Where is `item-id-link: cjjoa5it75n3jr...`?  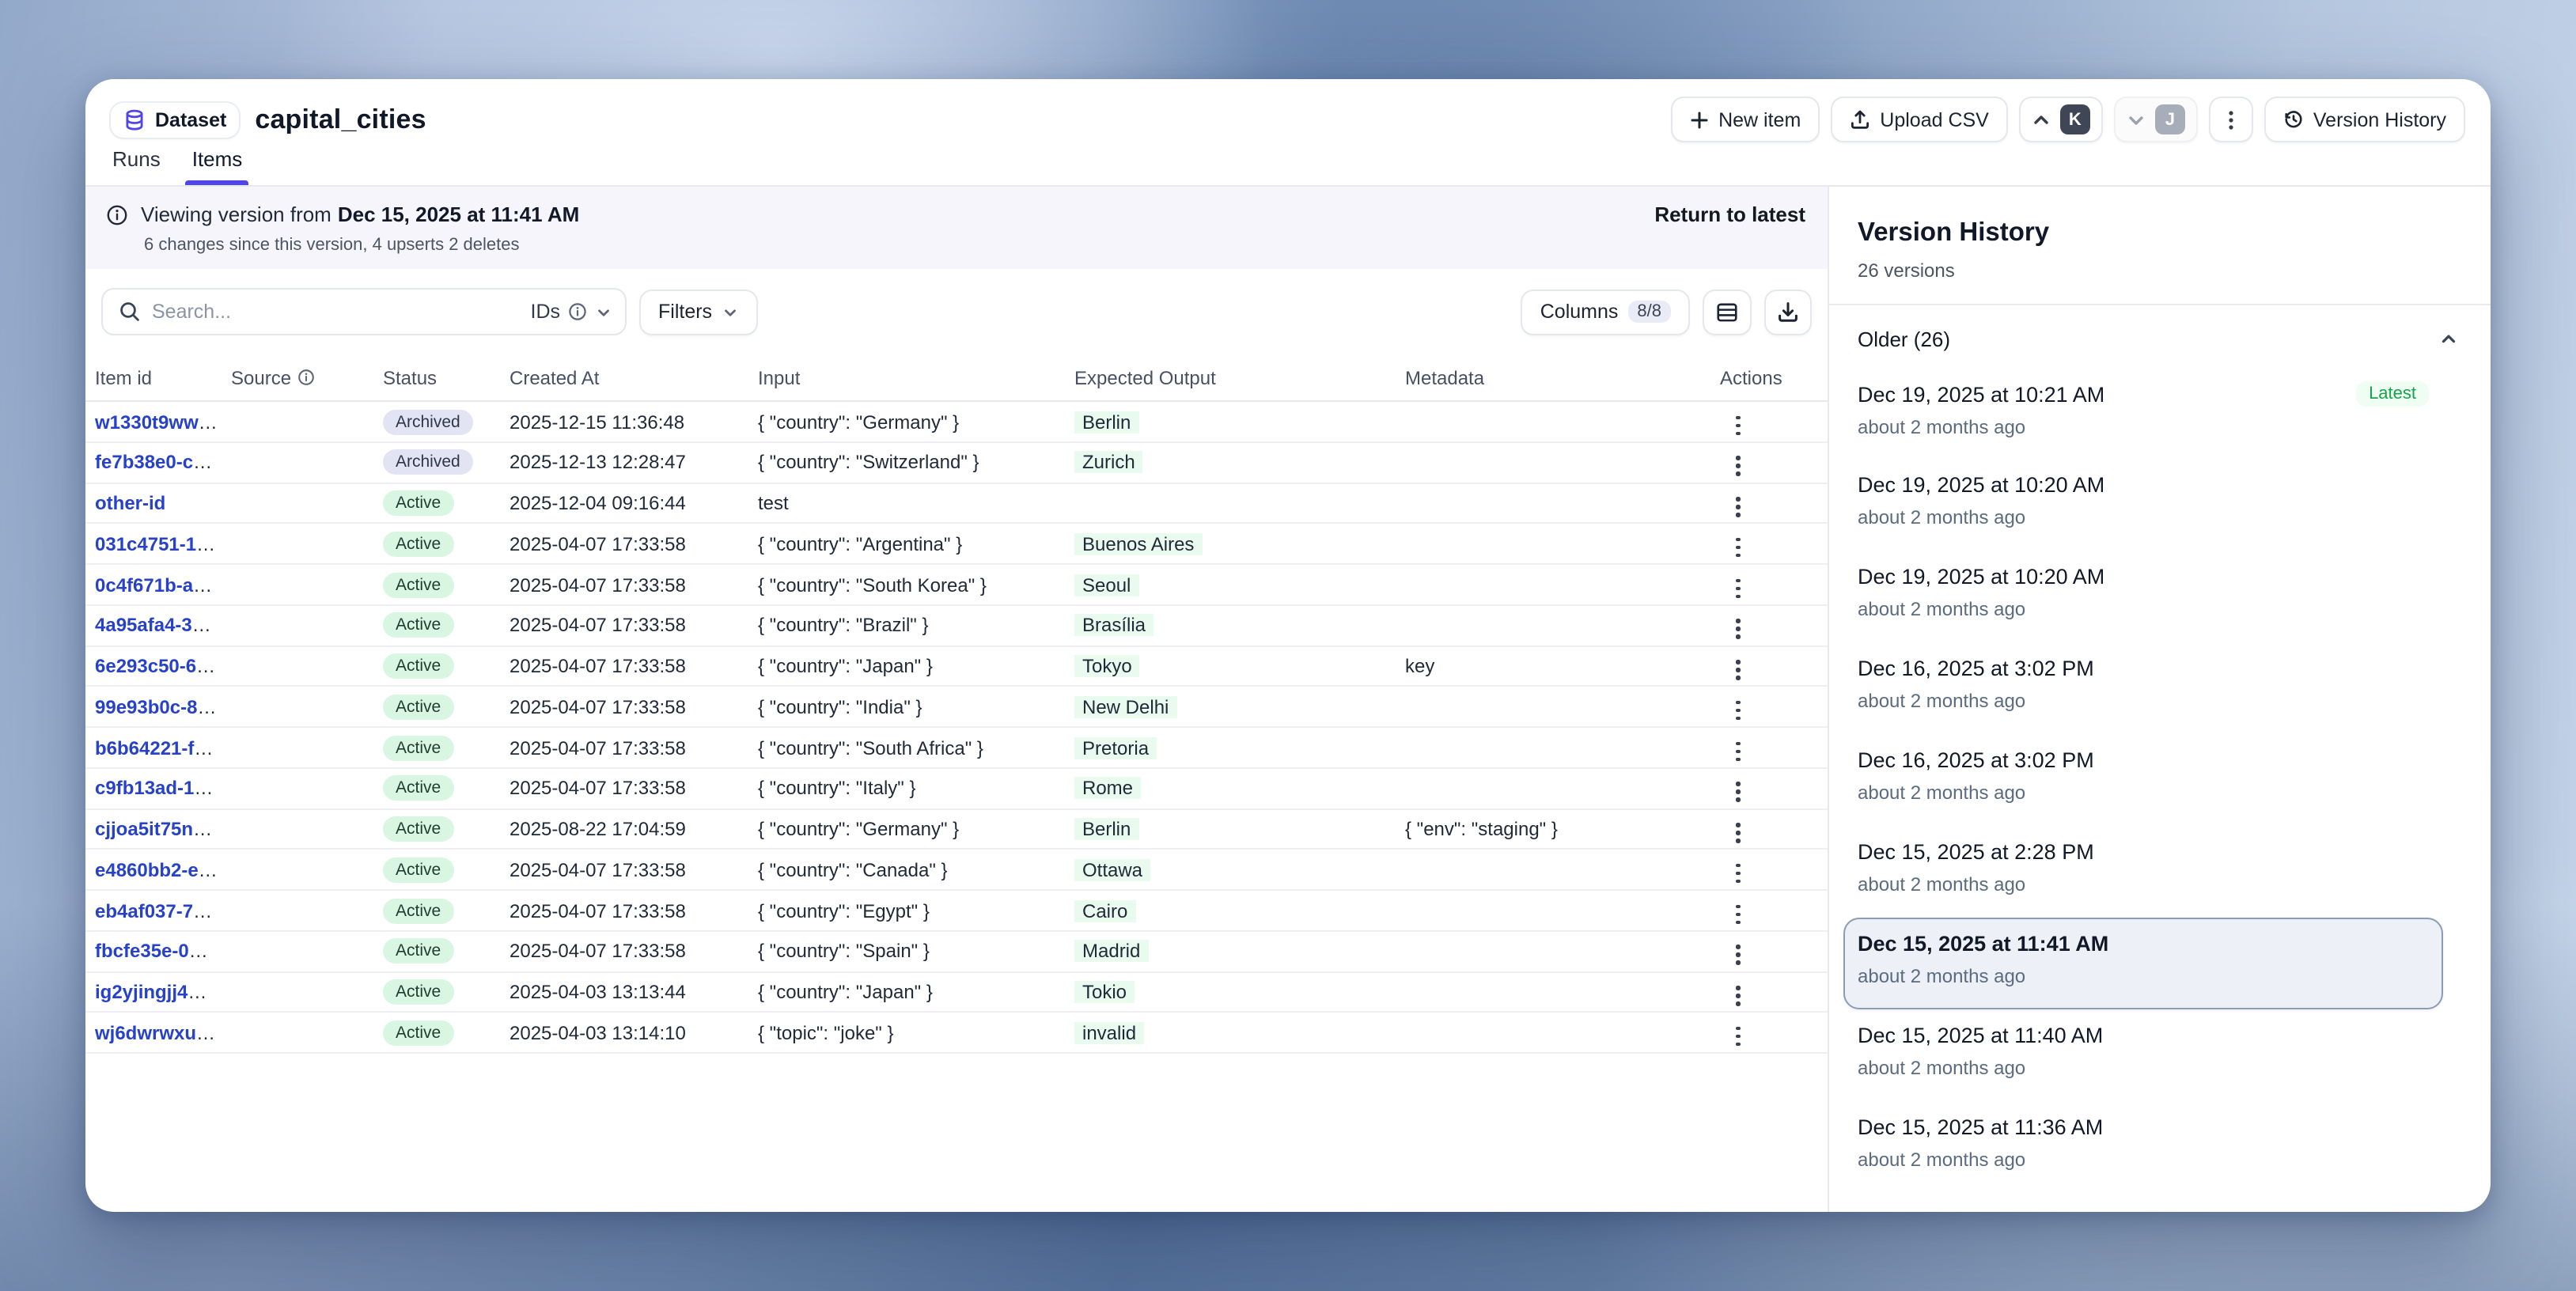 item-id-link: cjjoa5it75n3jr... is located at coordinates (163, 829).